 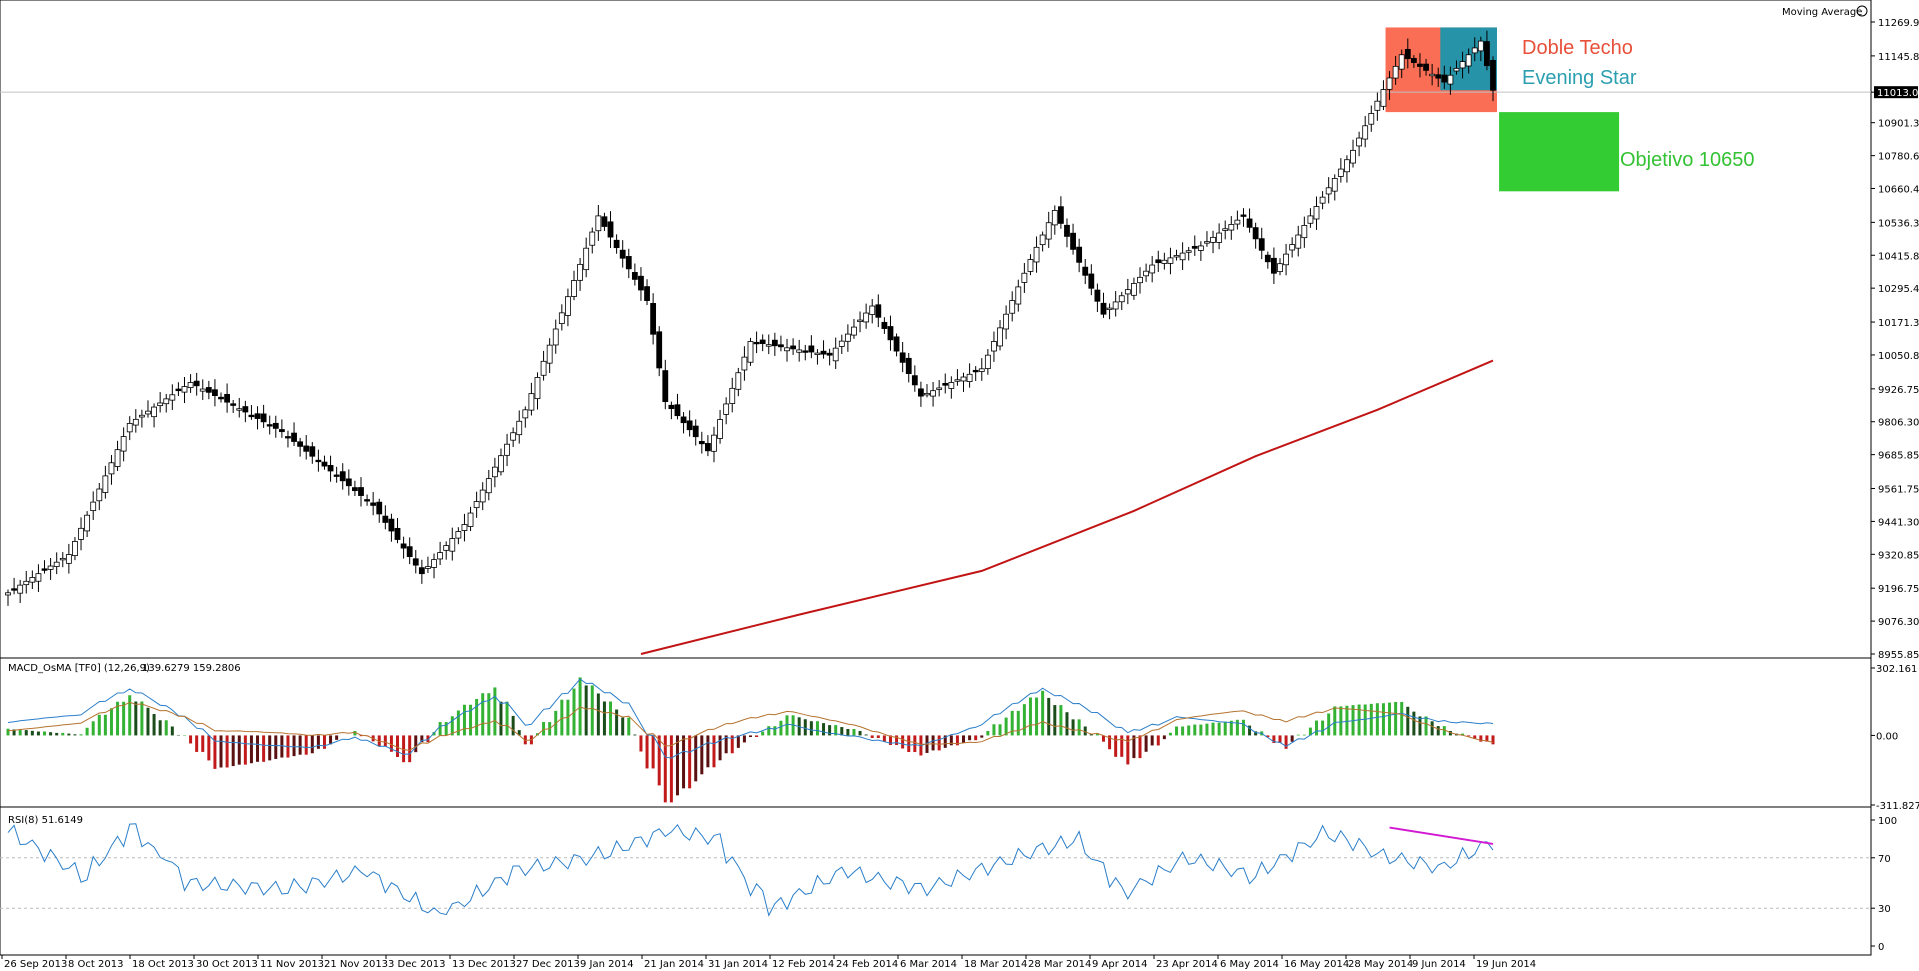 I want to click on x-tick-label: 6 May 2014, so click(x=1249, y=964).